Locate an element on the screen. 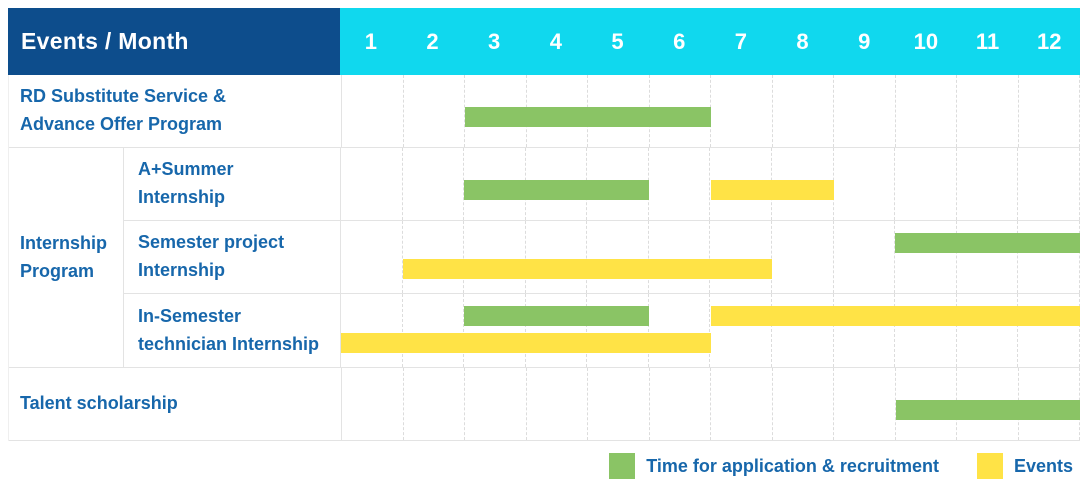 The width and height of the screenshot is (1080, 494). table-header-row: Events / Month 1 2 3 4 5 6 7 8 9 10 11 12 is located at coordinates (544, 41).